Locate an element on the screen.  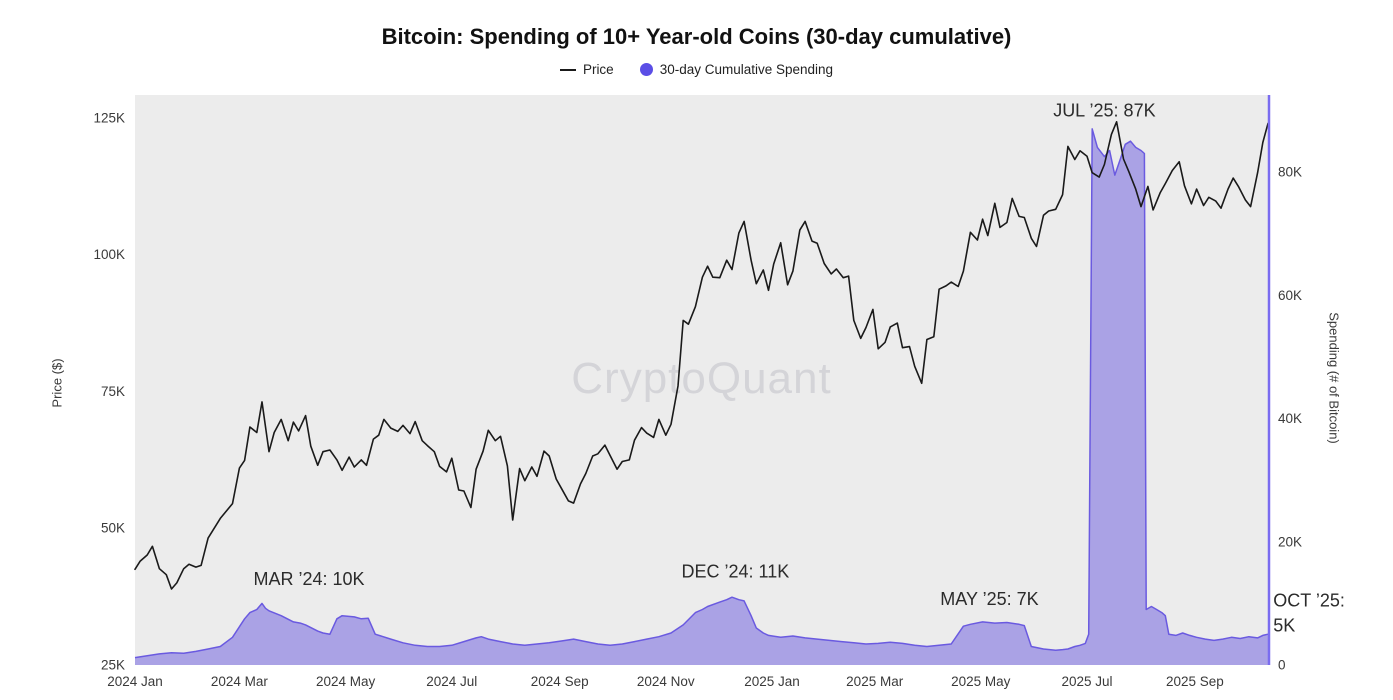
x-tick-label: 2025 Jul is located at coordinates (1086, 681).